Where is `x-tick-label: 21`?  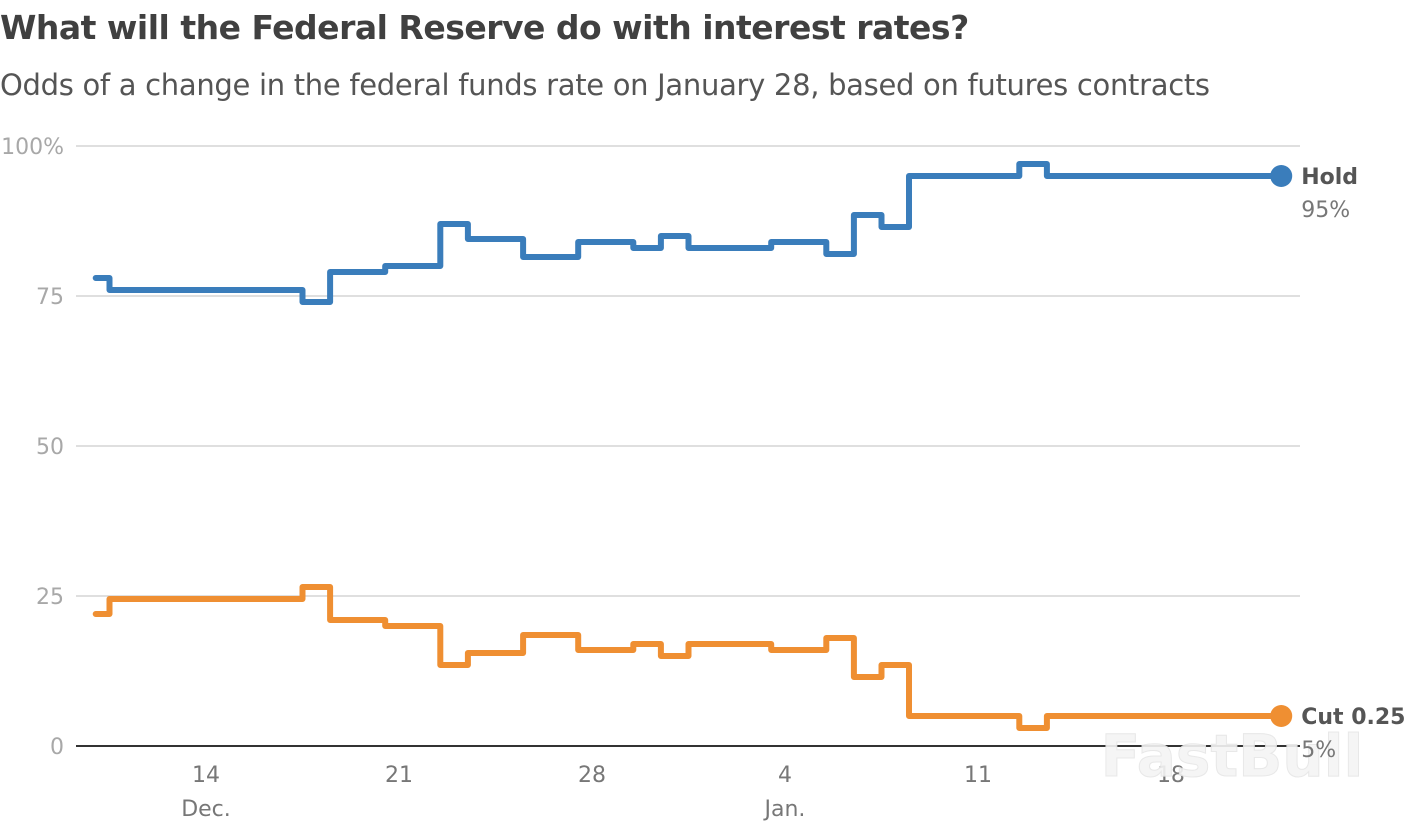
x-tick-label: 21 is located at coordinates (399, 775).